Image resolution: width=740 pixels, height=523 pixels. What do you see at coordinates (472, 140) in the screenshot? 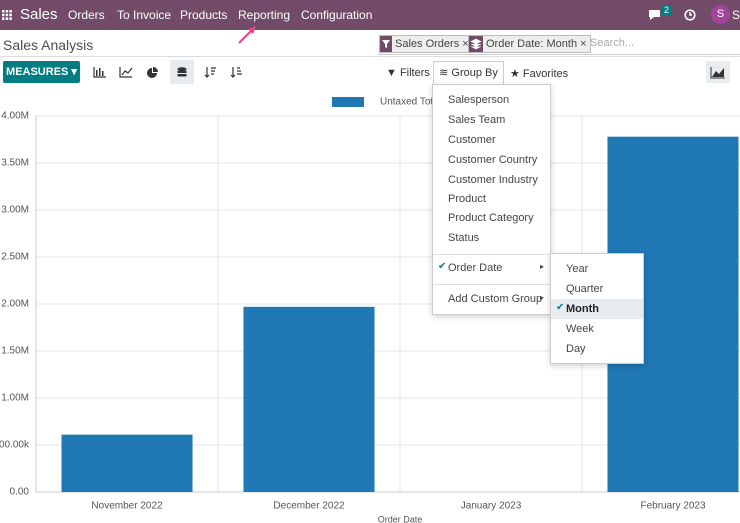
I see `menu-option: Customer` at bounding box center [472, 140].